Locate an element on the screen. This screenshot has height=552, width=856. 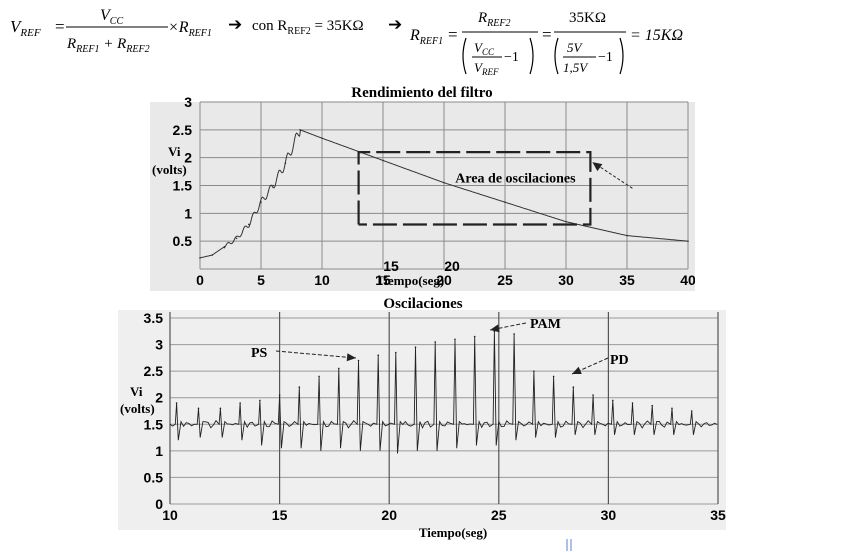
y-axis-label-line-1: Vi is located at coordinates (136, 391).